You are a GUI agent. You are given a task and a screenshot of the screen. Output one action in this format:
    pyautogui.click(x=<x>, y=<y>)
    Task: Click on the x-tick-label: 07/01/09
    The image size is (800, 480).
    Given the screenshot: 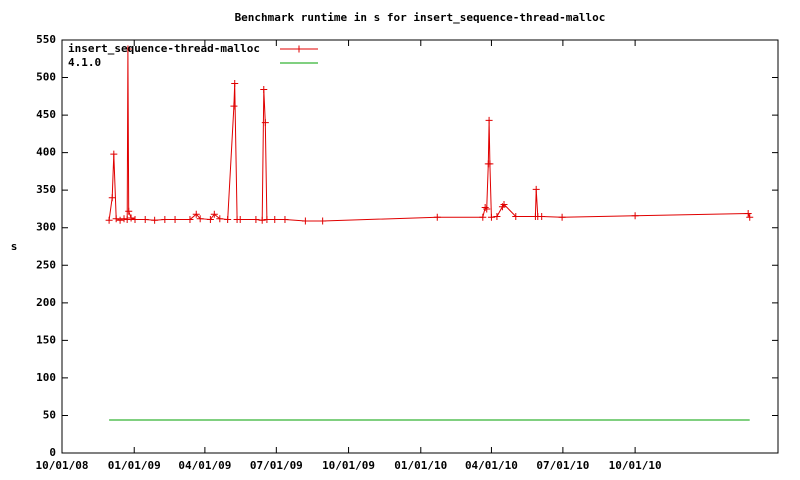 What is the action you would take?
    pyautogui.click(x=276, y=465)
    